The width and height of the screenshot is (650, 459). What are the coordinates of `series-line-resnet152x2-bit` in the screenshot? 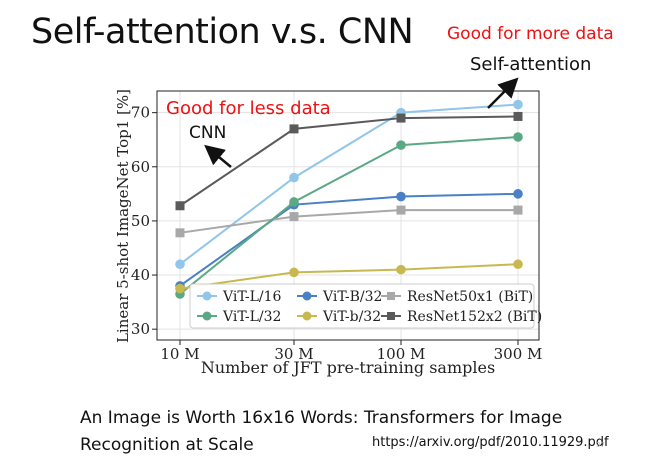 It's located at (349, 161).